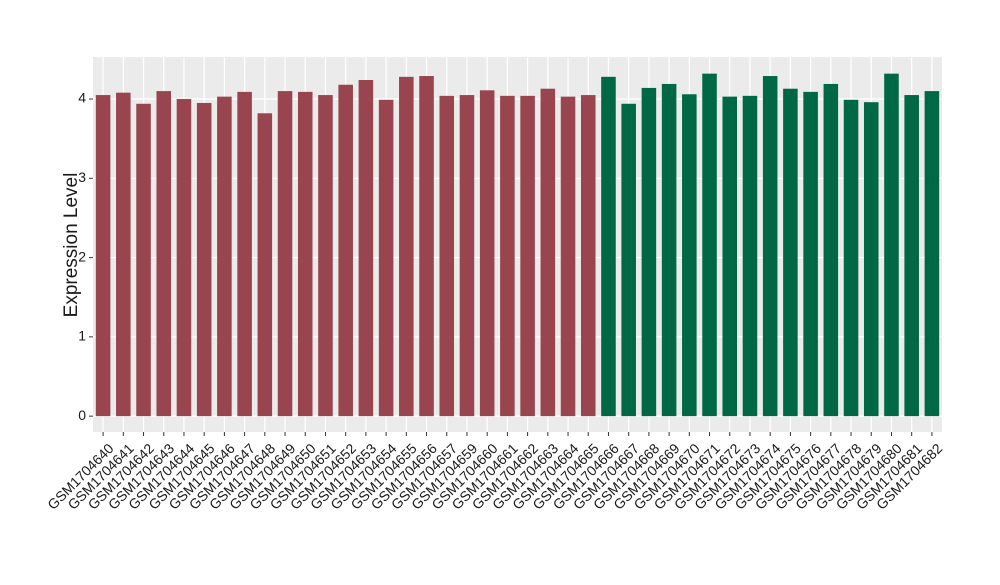 The width and height of the screenshot is (1000, 585). I want to click on y-tick-label: 2, so click(82, 256).